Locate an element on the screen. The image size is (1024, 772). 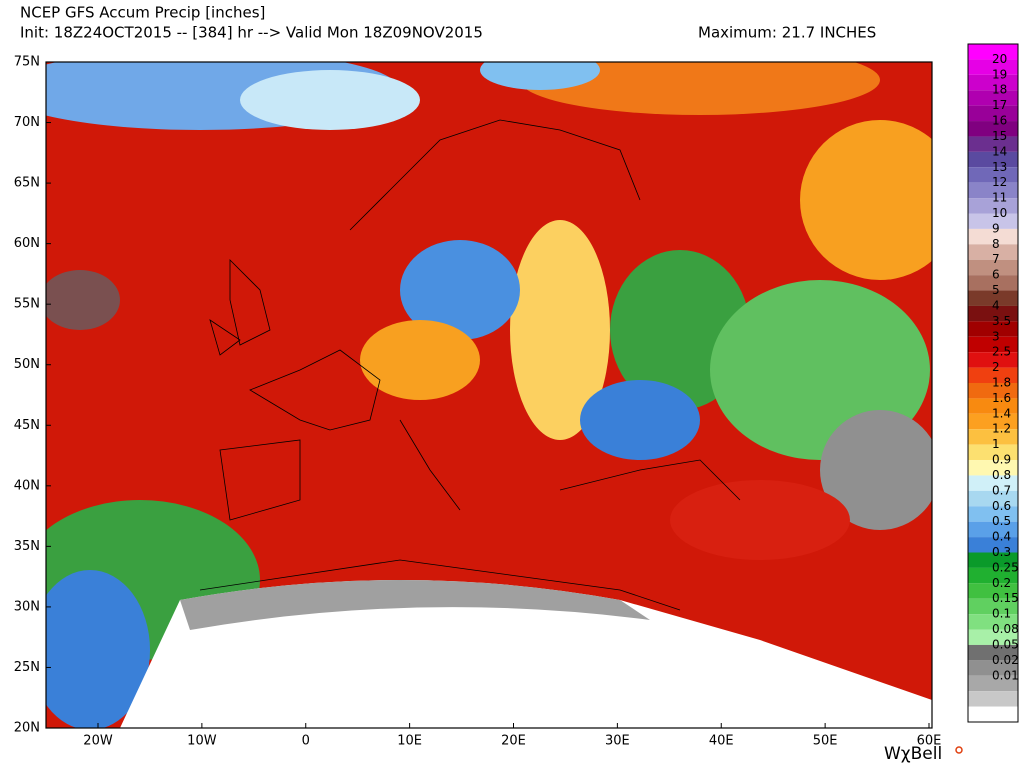
logo-dot is located at coordinates (959, 750).